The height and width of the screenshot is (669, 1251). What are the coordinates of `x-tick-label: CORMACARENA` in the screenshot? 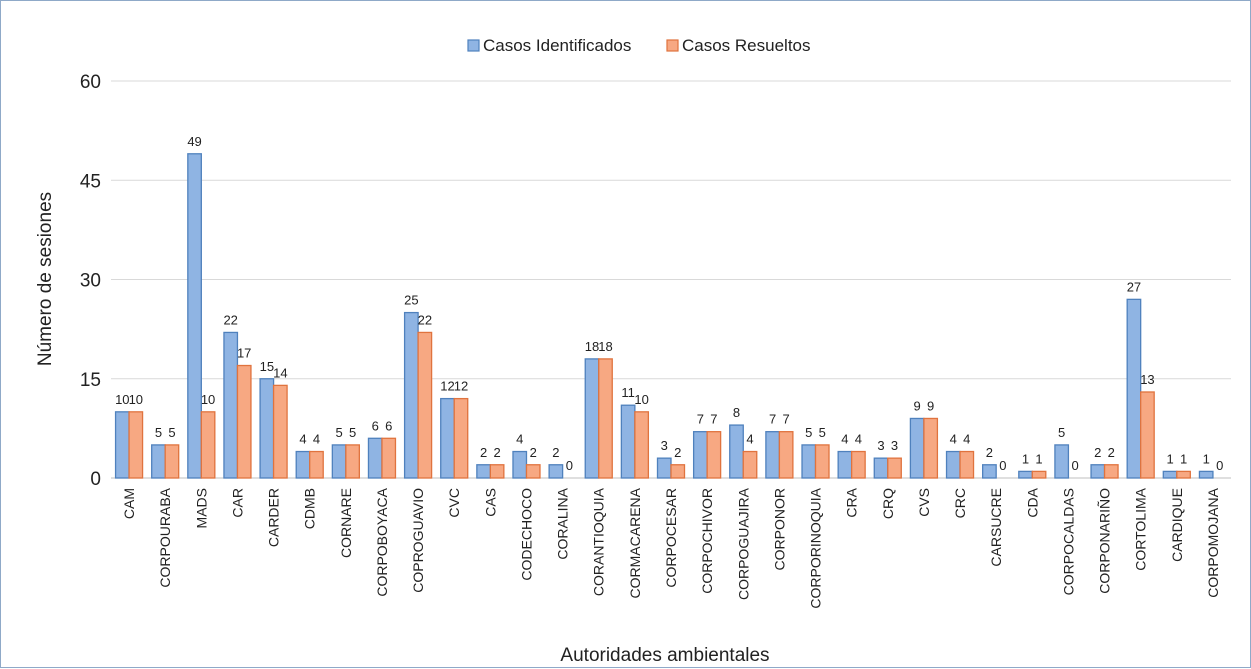 It's located at (635, 542).